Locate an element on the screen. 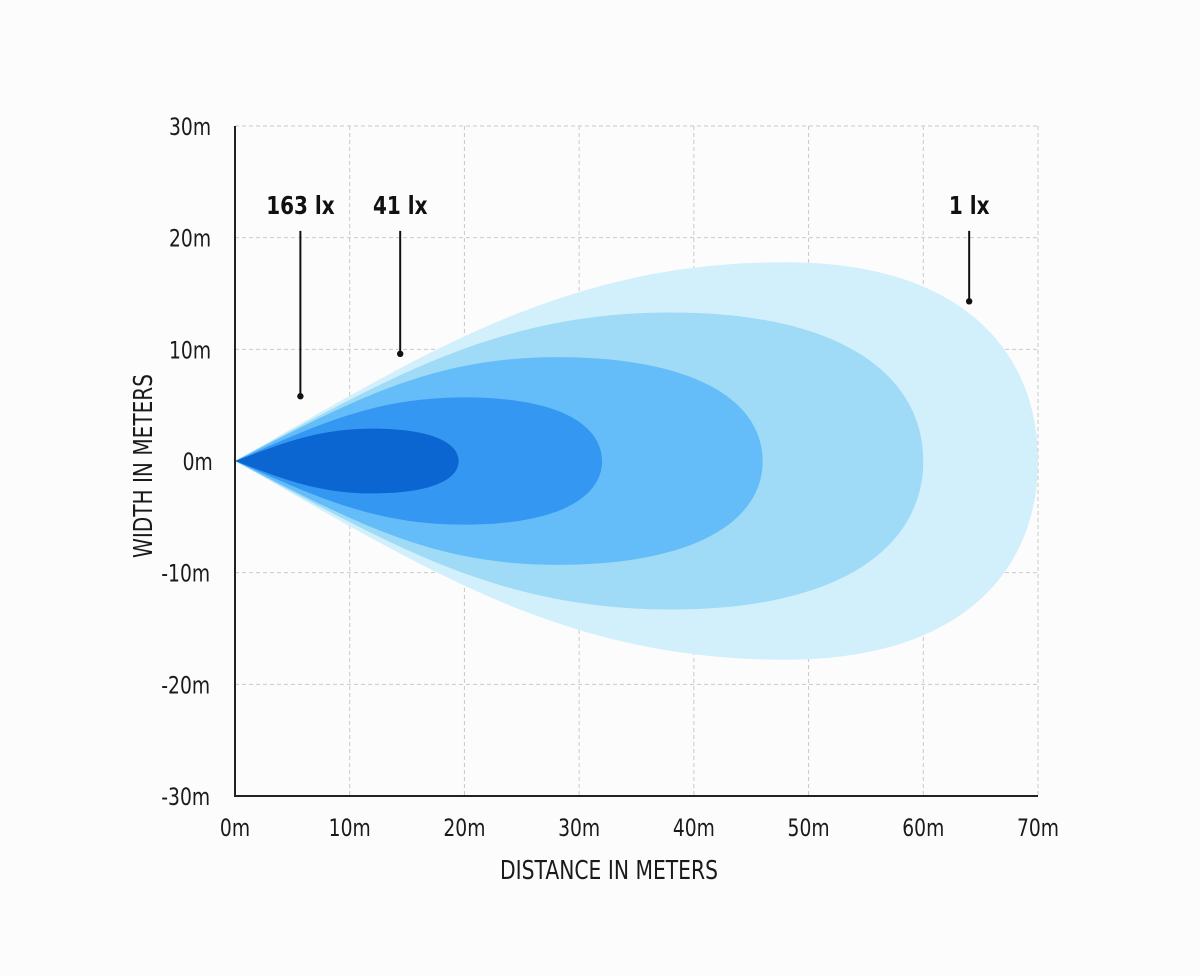 This screenshot has height=976, width=1200. y-tick-label: 0m is located at coordinates (198, 463).